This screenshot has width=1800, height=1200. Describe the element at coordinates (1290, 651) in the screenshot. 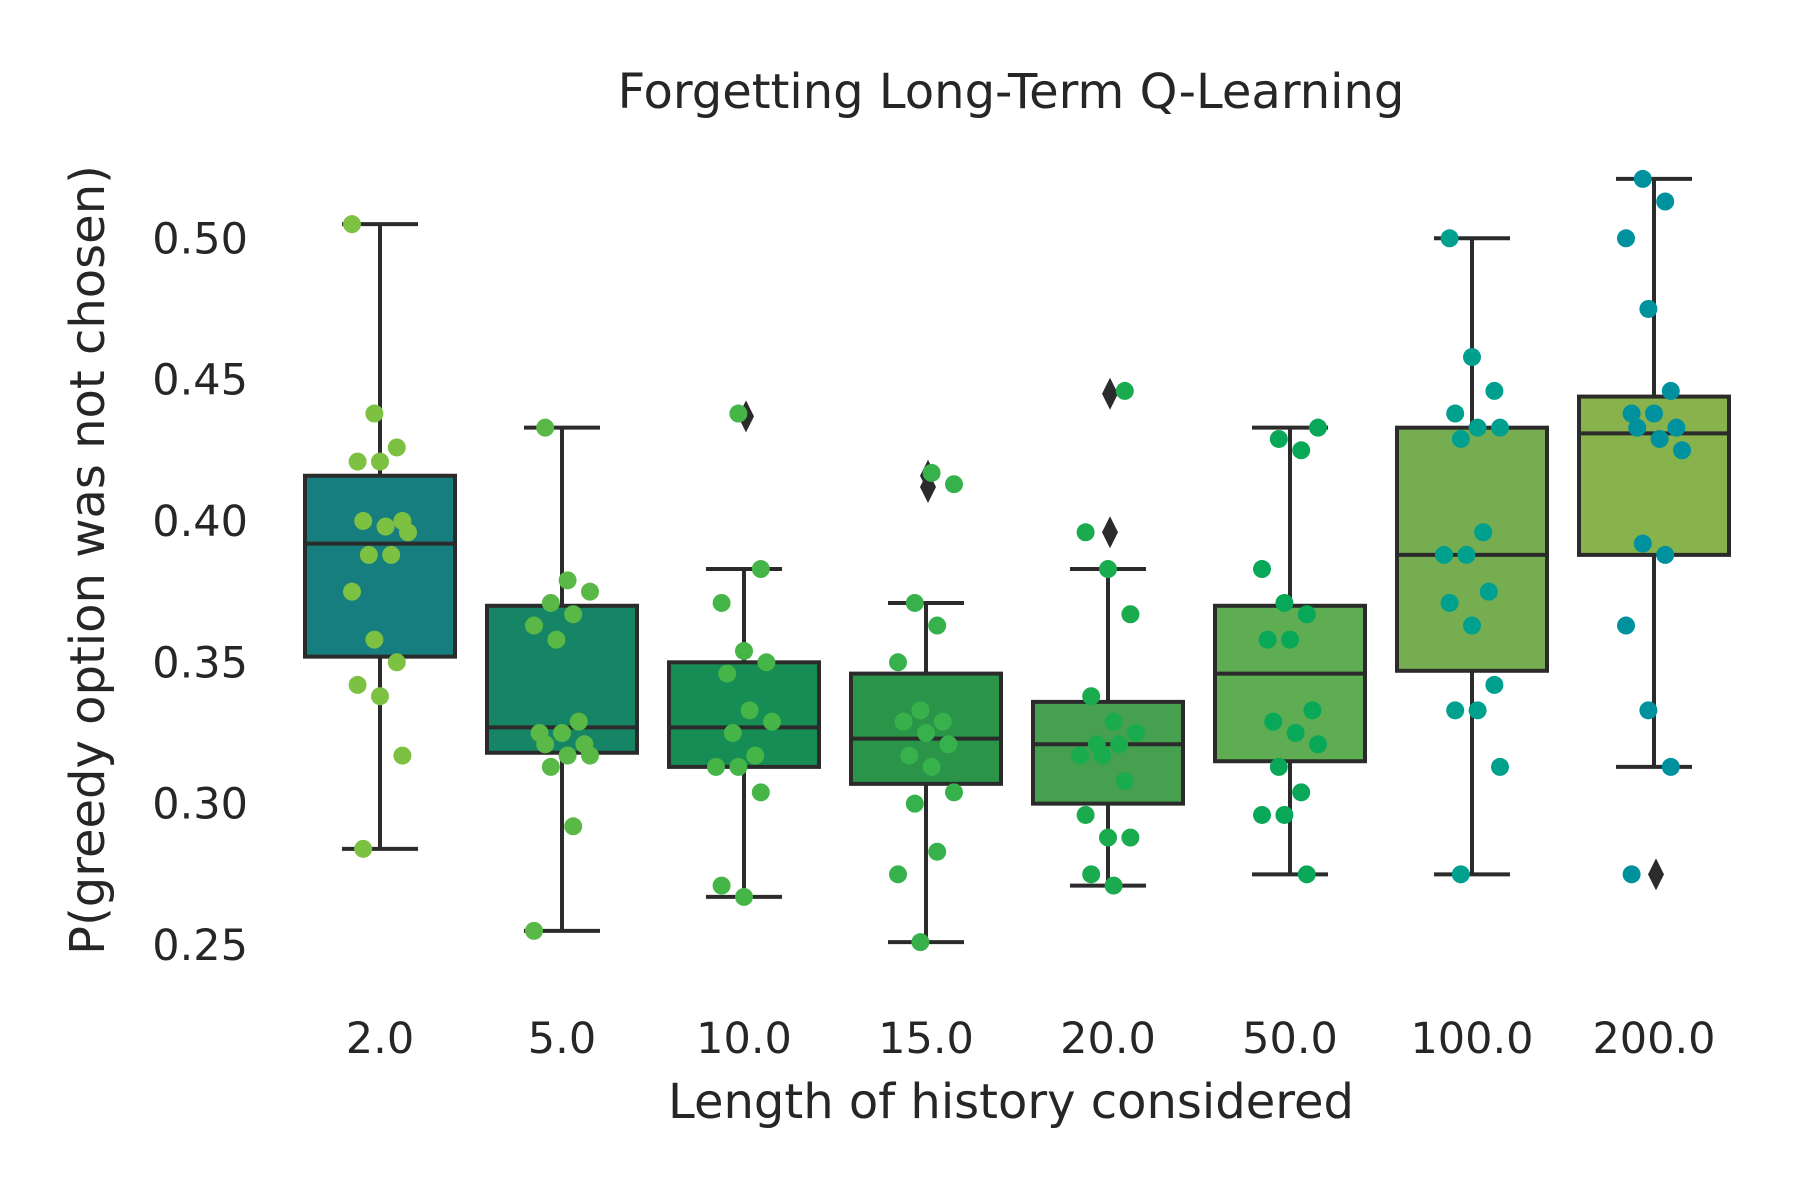

I see `box-50.0` at that location.